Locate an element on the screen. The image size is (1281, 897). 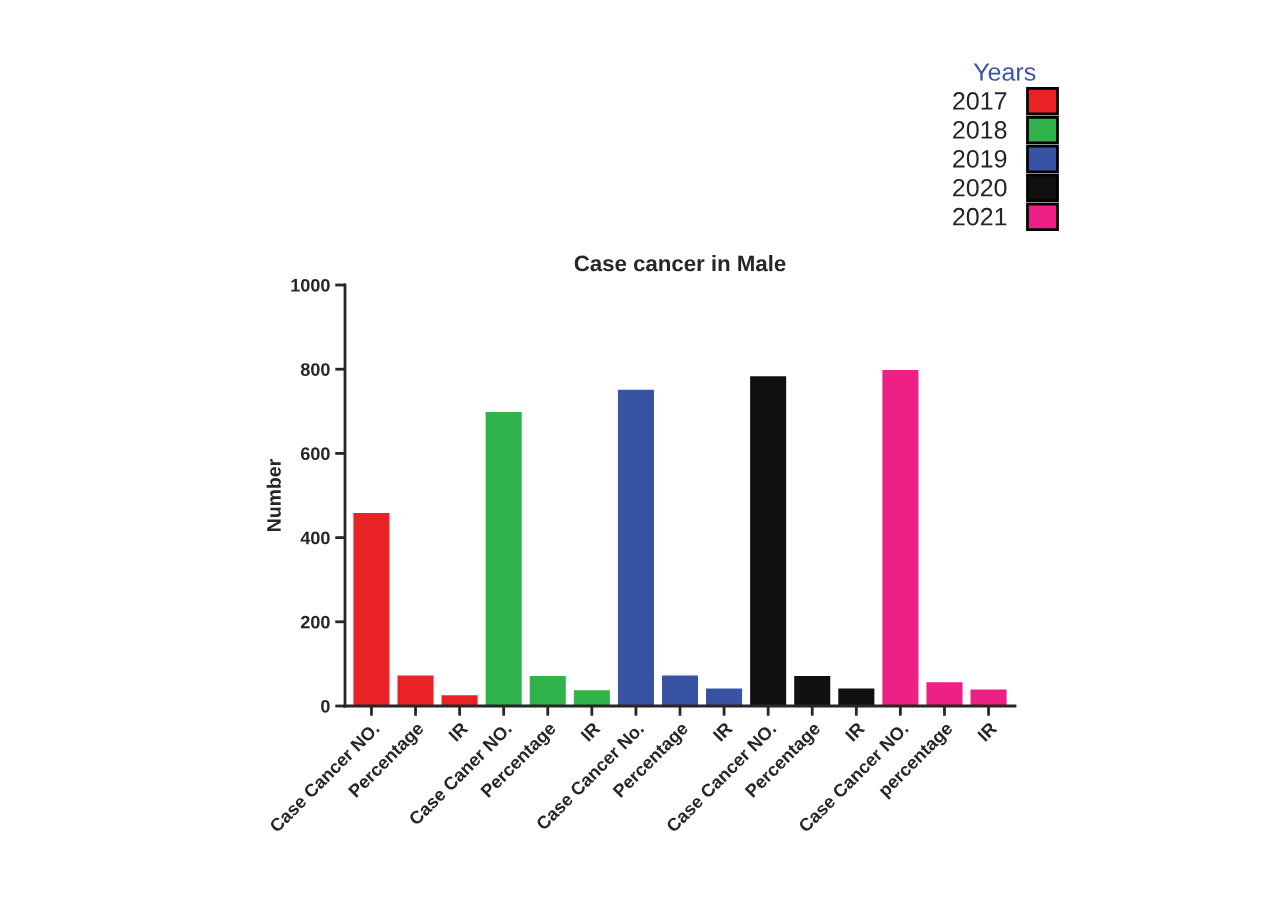
legend-title: Years is located at coordinates (1004, 72).